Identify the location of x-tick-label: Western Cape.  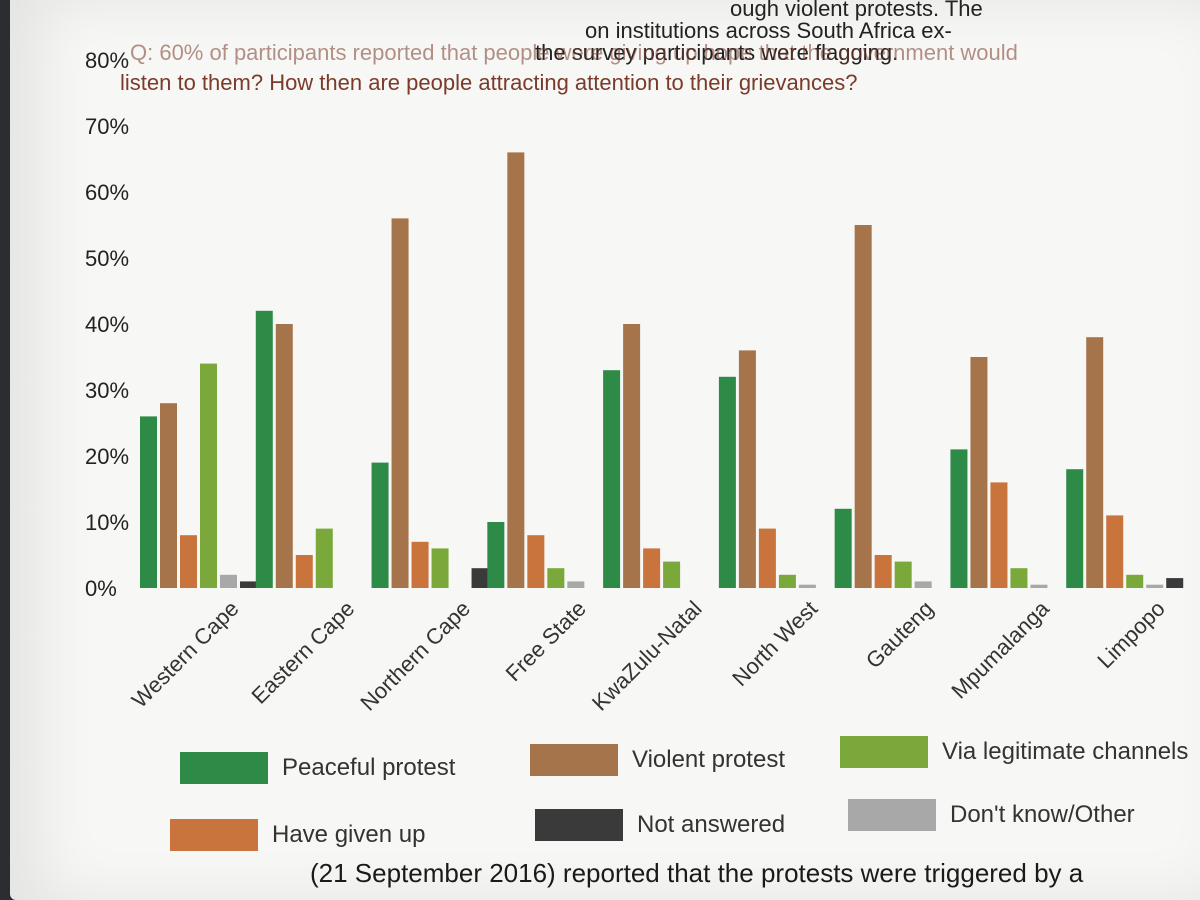
(185, 654).